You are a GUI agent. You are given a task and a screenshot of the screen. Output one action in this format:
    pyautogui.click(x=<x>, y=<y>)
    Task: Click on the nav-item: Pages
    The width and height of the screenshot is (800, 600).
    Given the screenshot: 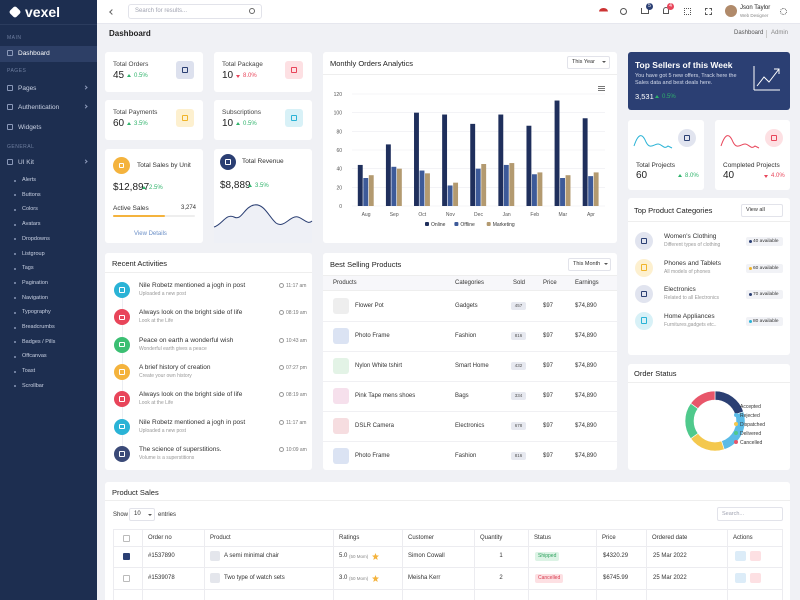 What is the action you would take?
    pyautogui.click(x=27, y=88)
    